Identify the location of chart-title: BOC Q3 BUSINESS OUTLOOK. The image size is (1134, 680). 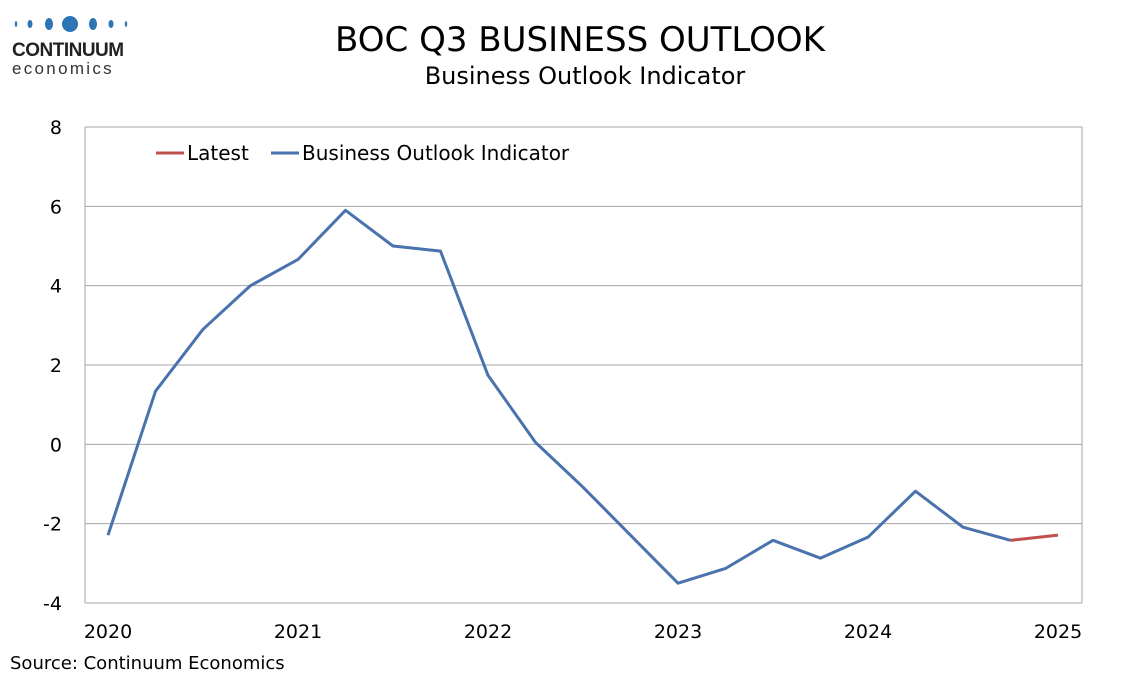
(580, 40).